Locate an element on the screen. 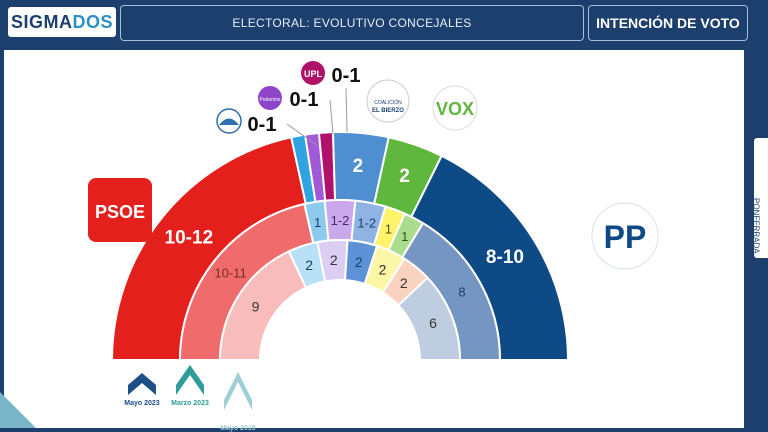 This screenshot has width=768, height=432. podemos-logo is located at coordinates (270, 98).